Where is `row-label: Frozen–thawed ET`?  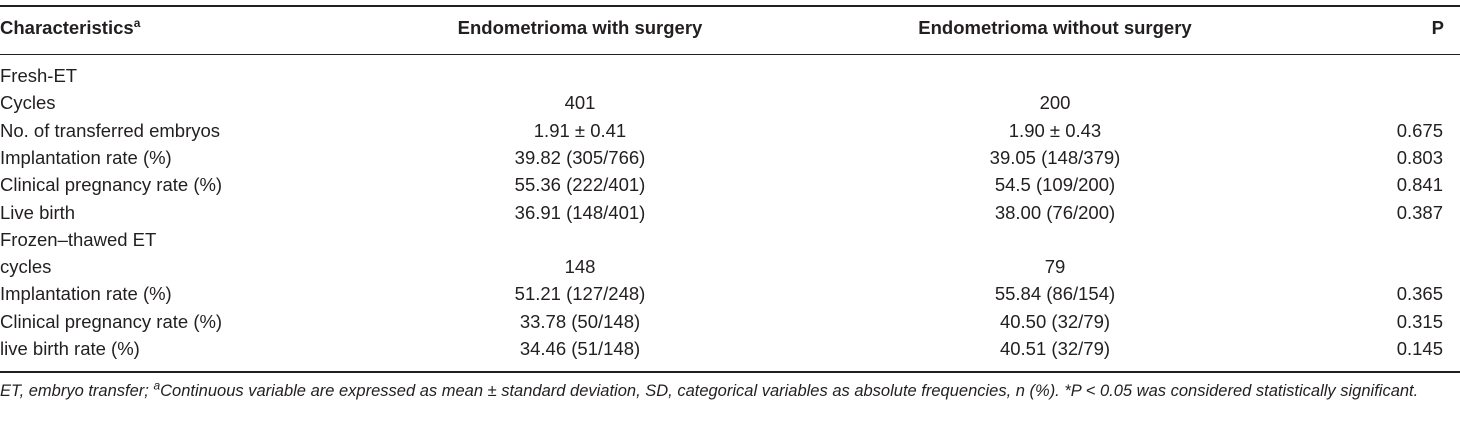
row-label: Frozen–thawed ET is located at coordinates (78, 239).